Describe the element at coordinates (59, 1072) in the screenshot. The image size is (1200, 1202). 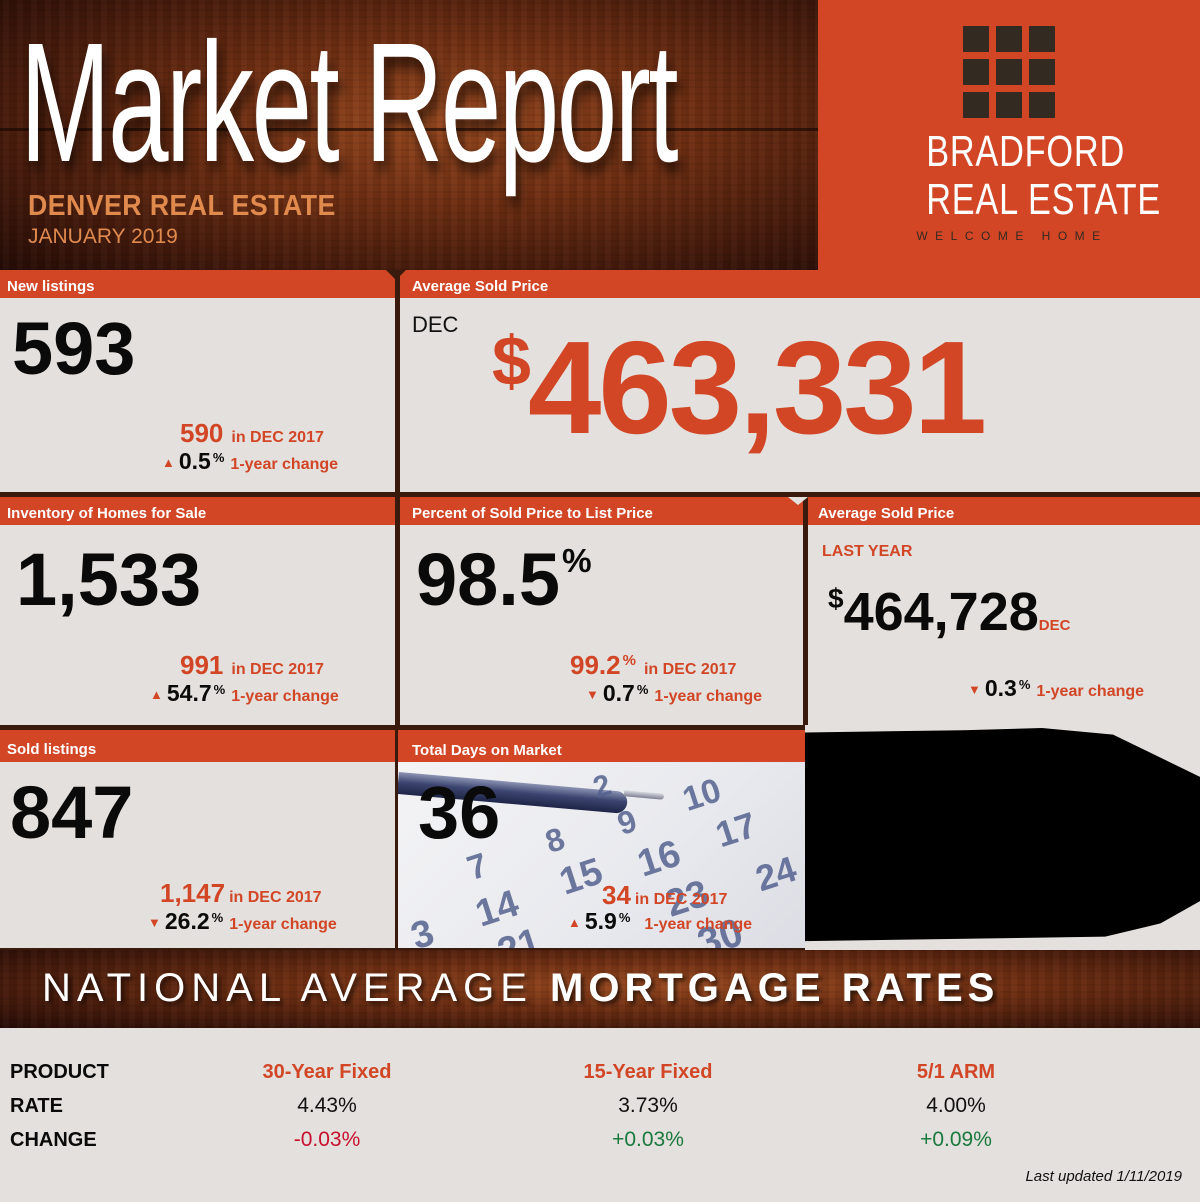
I see `row-label-product: PRODUCT` at that location.